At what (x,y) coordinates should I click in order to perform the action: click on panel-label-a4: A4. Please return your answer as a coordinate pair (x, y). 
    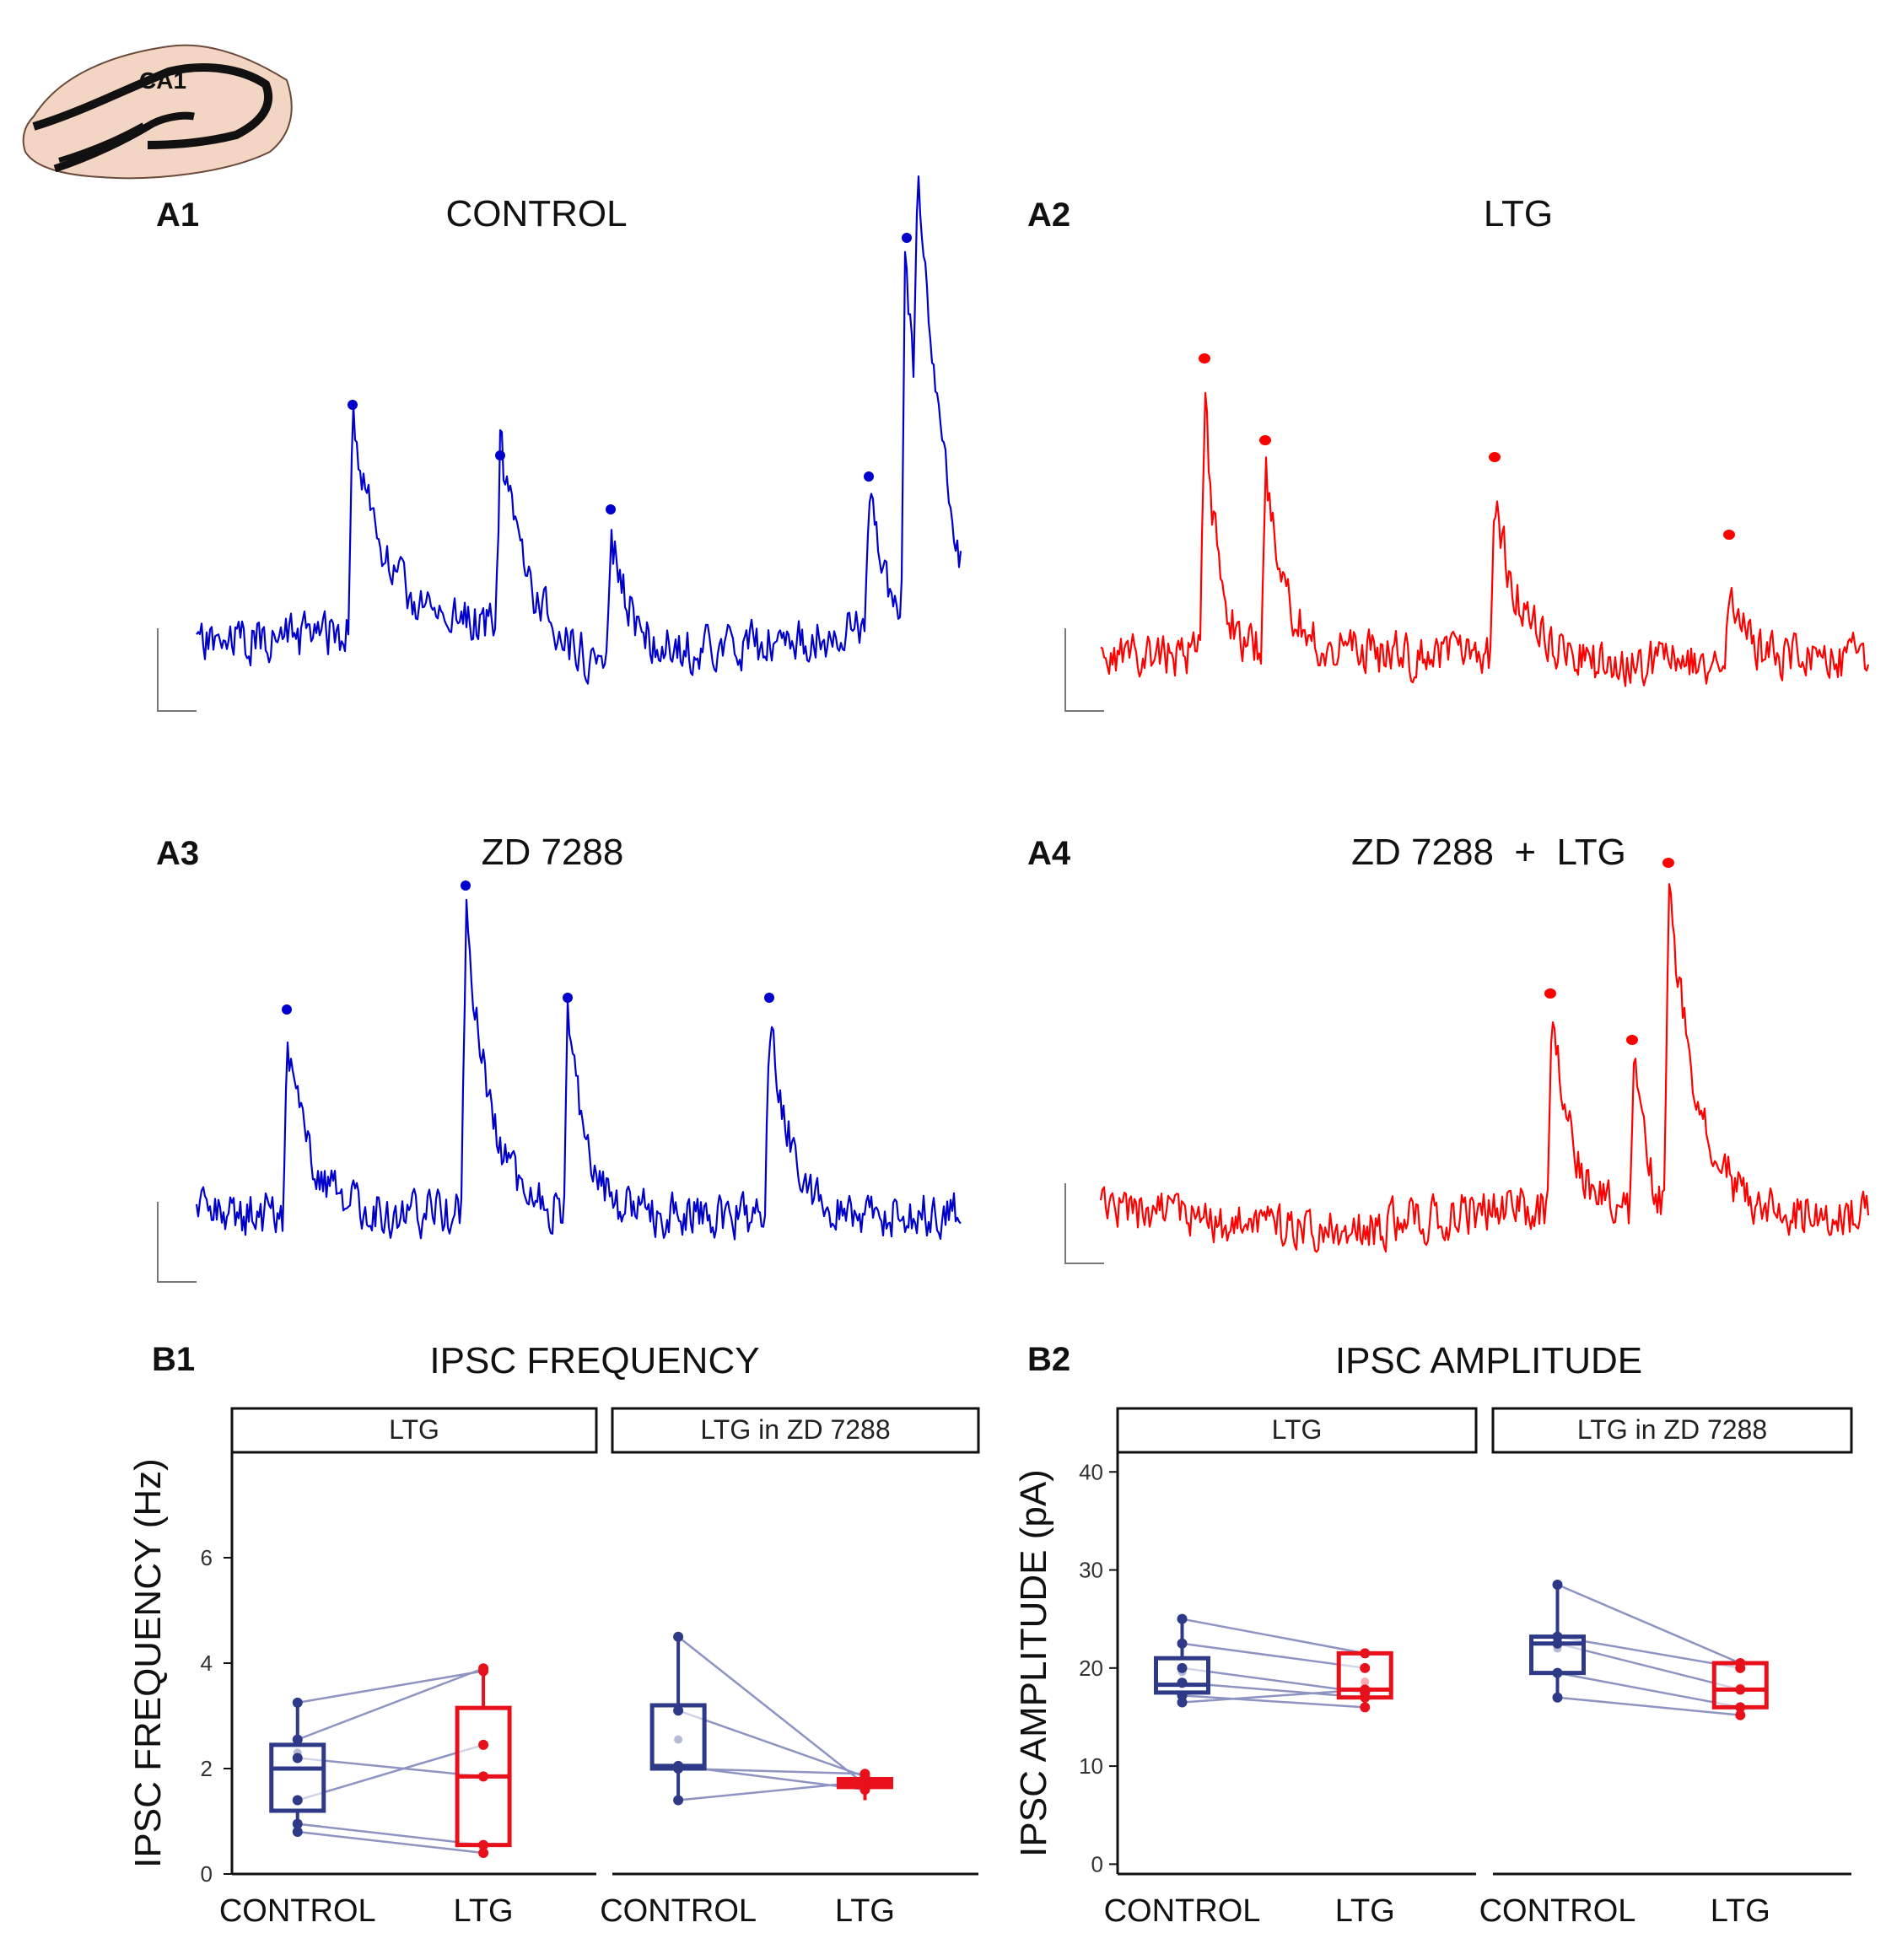
    Looking at the image, I should click on (1049, 854).